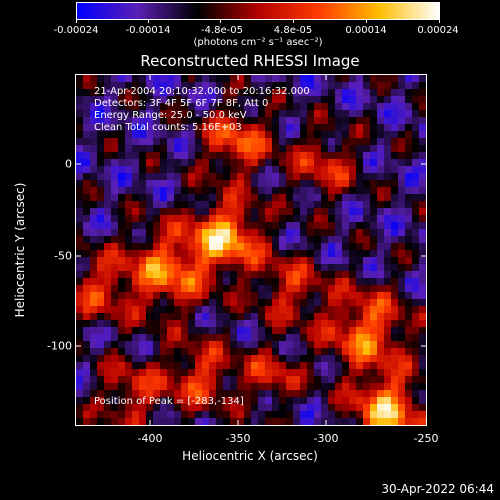 Image resolution: width=500 pixels, height=500 pixels. Describe the element at coordinates (202, 91) in the screenshot. I see `time-range-text: 21-Apr-2004 20:10:32.000 to 20:16:32.000` at that location.